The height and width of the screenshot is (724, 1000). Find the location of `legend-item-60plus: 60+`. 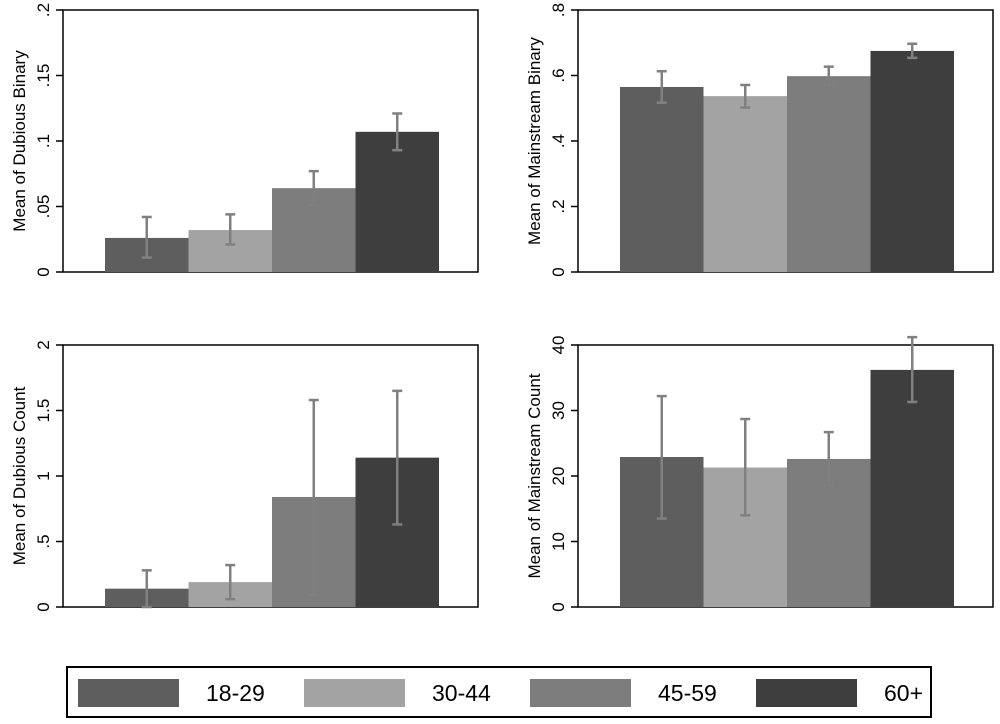

legend-item-60plus: 60+ is located at coordinates (839, 693).